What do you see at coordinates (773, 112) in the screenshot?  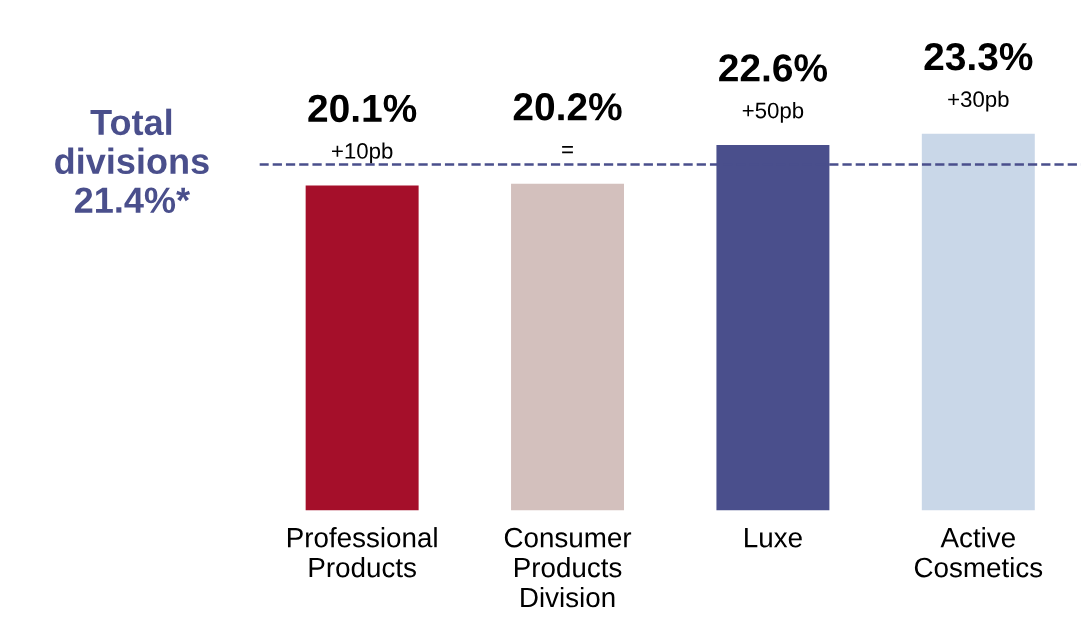 I see `annotation: +50pb` at bounding box center [773, 112].